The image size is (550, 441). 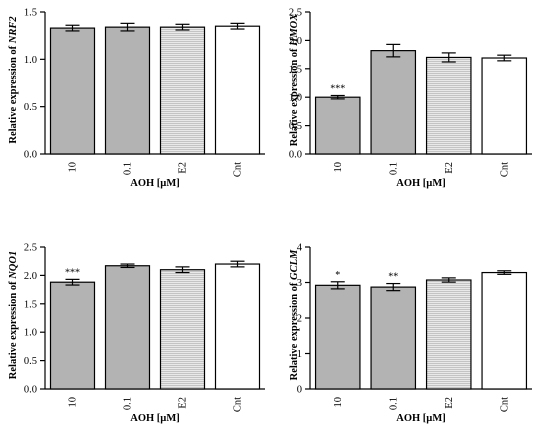 What do you see at coordinates (13, 265) in the screenshot?
I see `y-axis-label-gene: NQO1` at bounding box center [13, 265].